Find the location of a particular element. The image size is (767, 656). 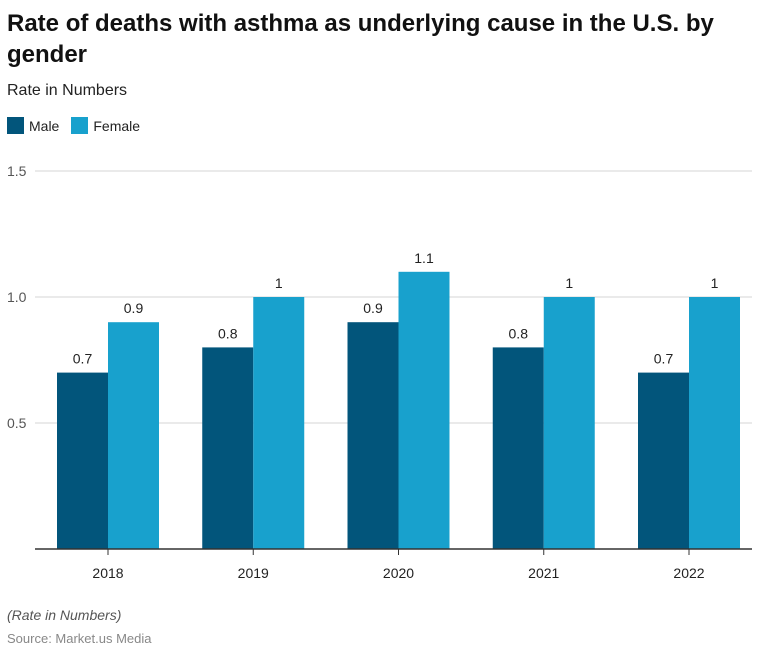

legend-label: Female is located at coordinates (117, 125).